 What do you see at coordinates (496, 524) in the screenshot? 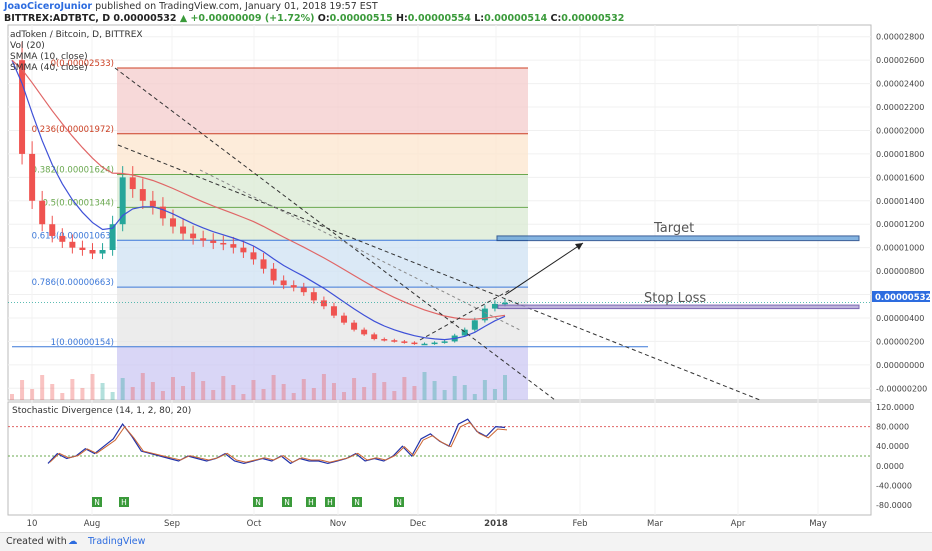
I see `x-tick-label: 2018` at bounding box center [496, 524].